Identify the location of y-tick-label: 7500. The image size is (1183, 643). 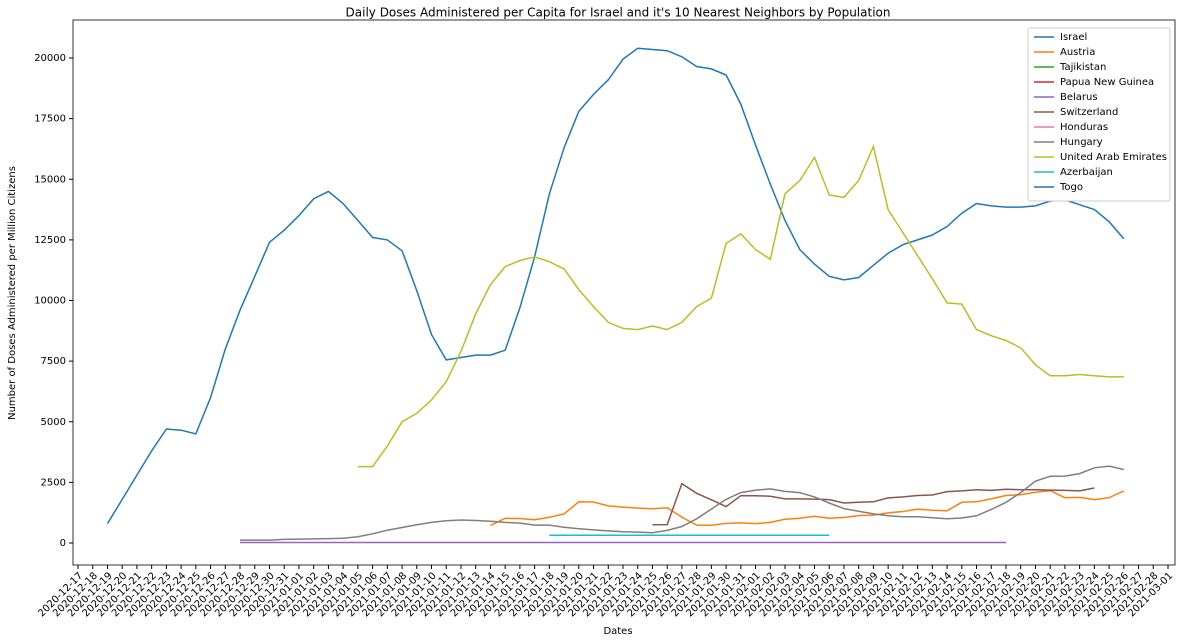
(53, 361).